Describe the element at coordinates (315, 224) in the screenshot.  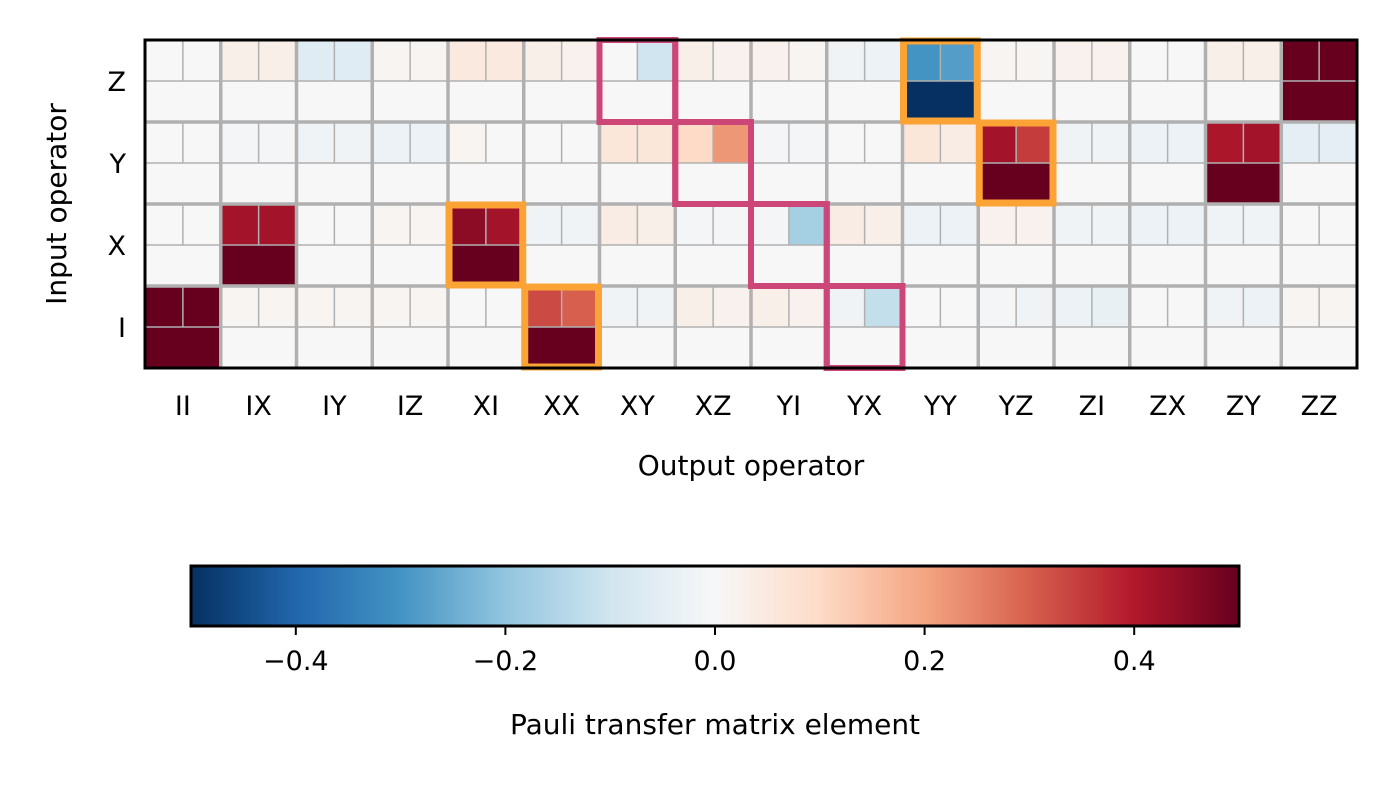
I see `cell-X-IY-top-left` at that location.